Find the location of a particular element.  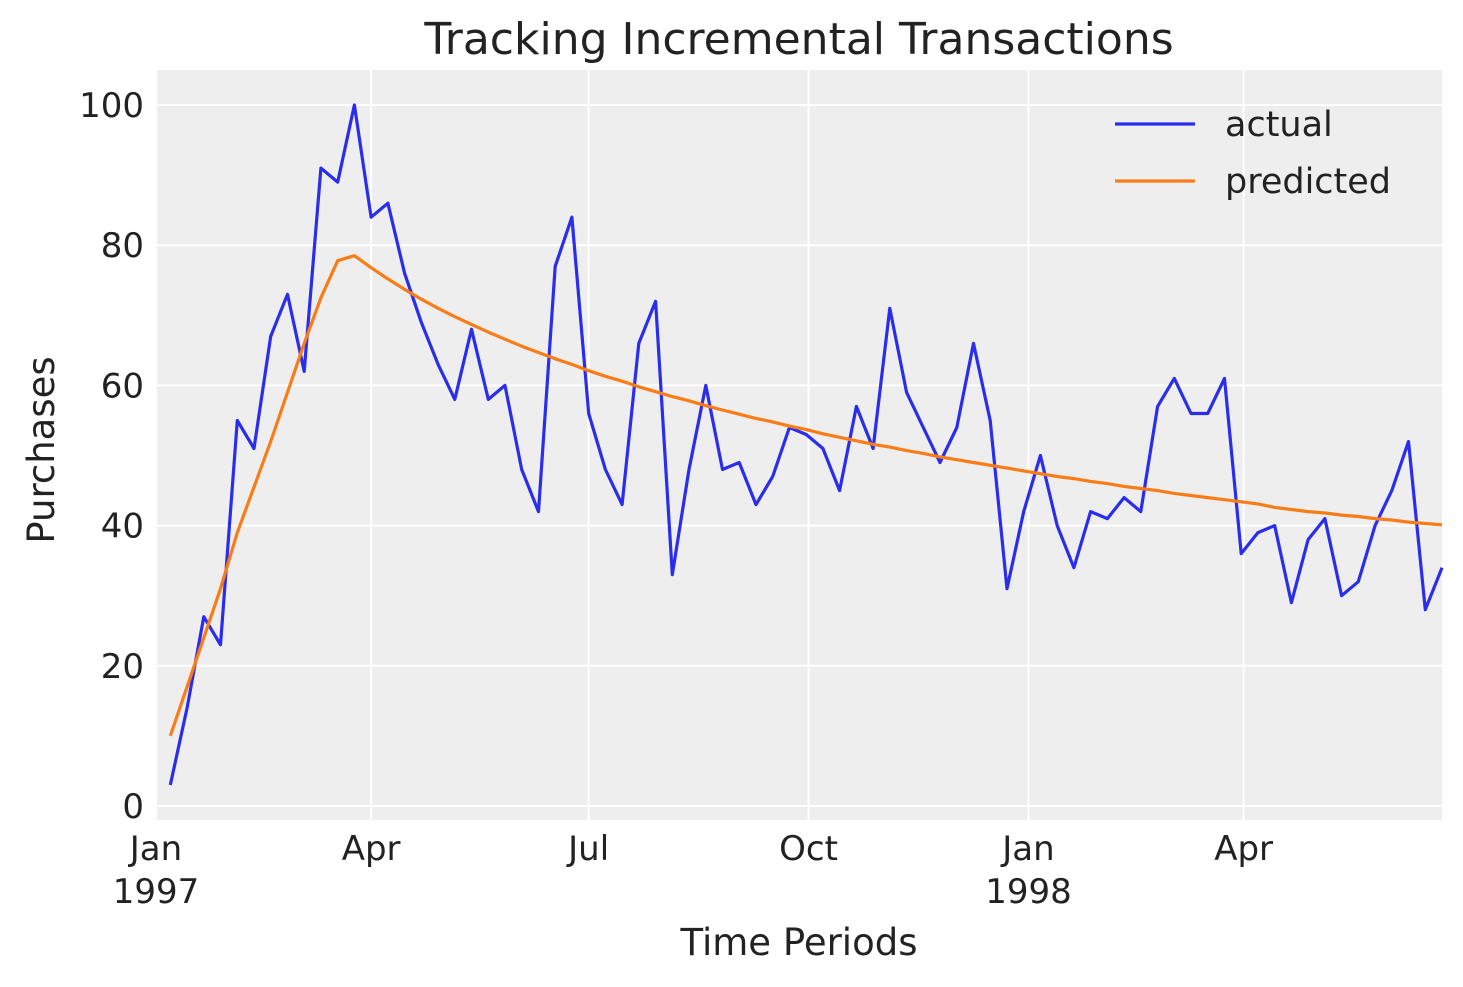

y-tick-label: 0 is located at coordinates (133, 807).